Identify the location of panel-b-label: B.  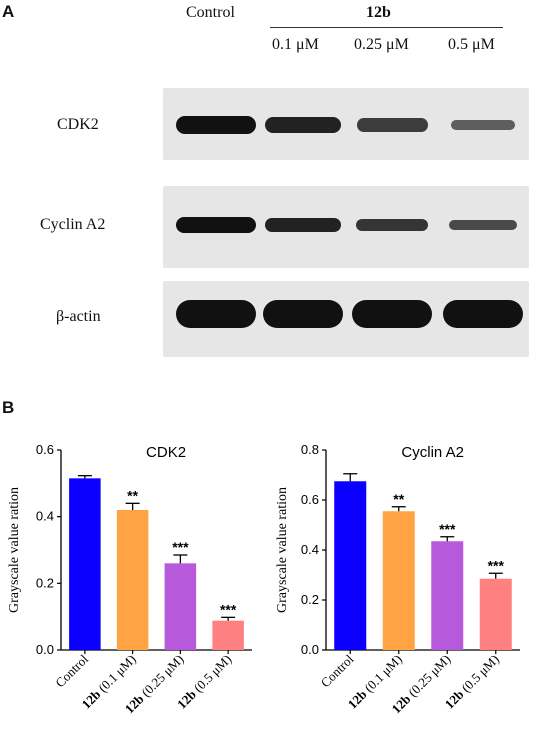
(8, 407).